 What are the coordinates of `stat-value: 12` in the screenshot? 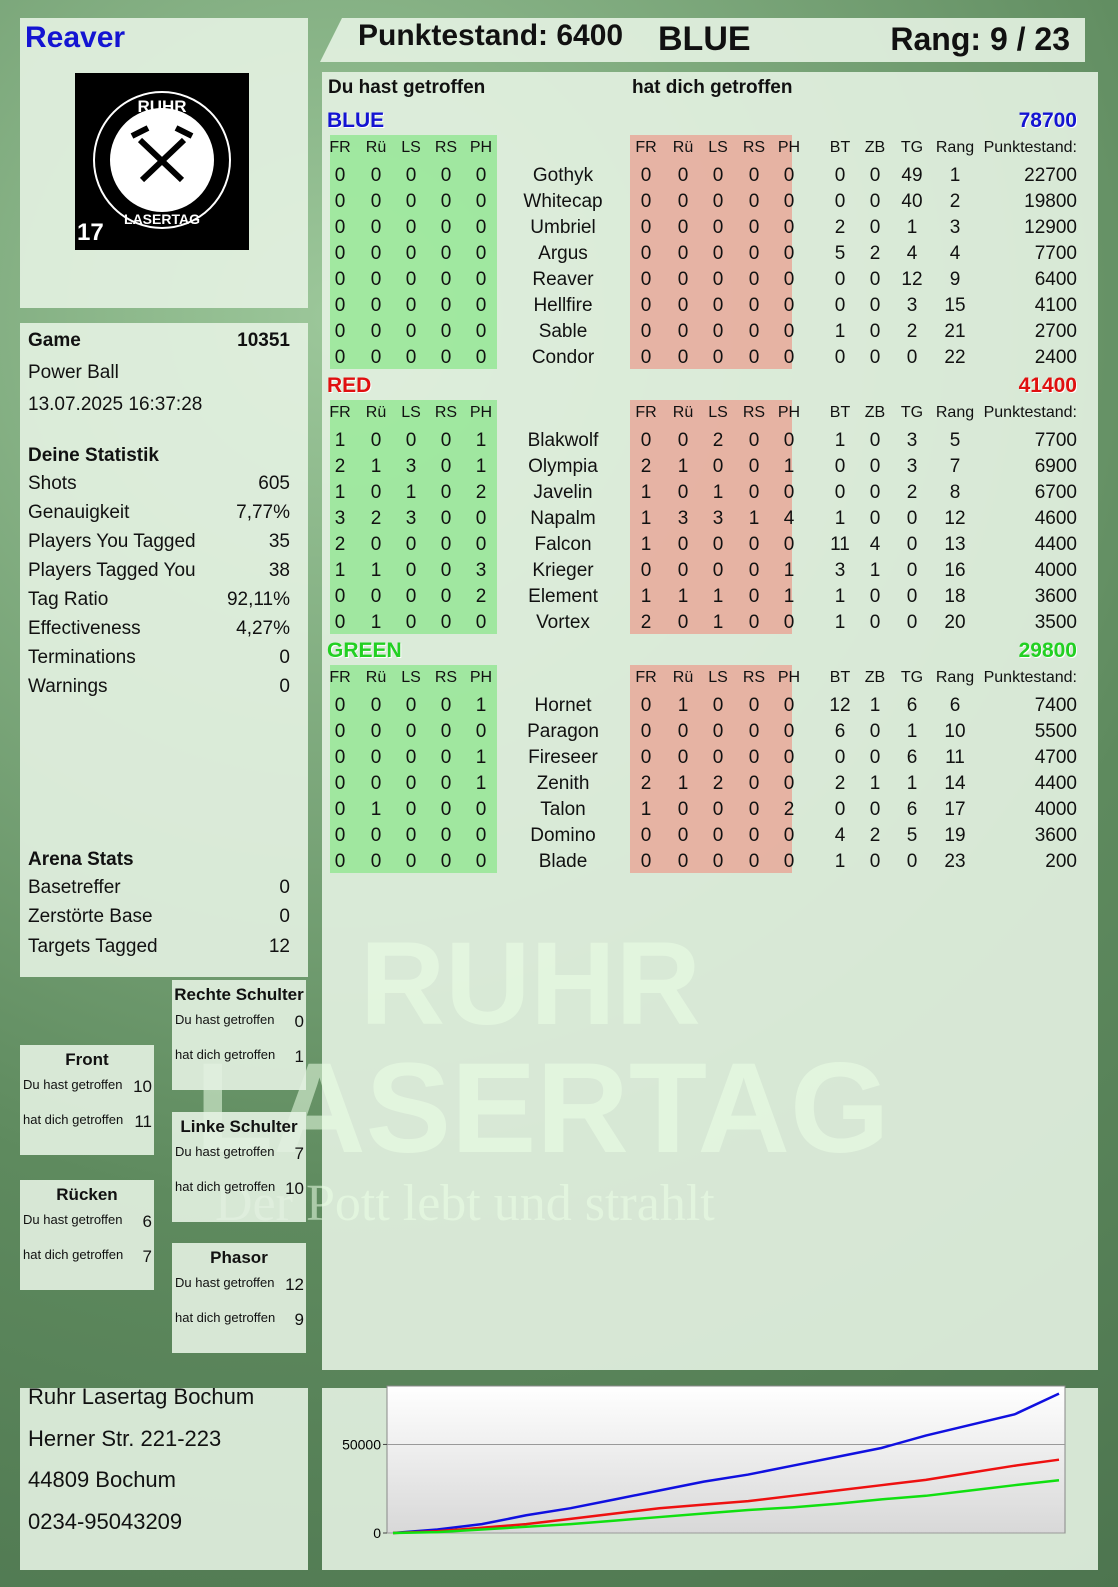 It's located at (279, 946).